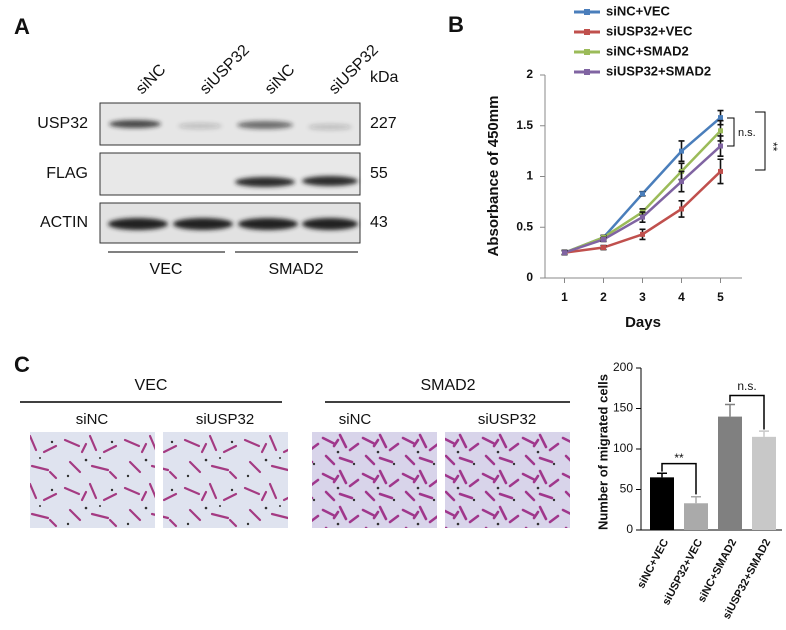 Image resolution: width=786 pixels, height=630 pixels. Describe the element at coordinates (295, 464) in the screenshot. I see `migration-images` at that location.